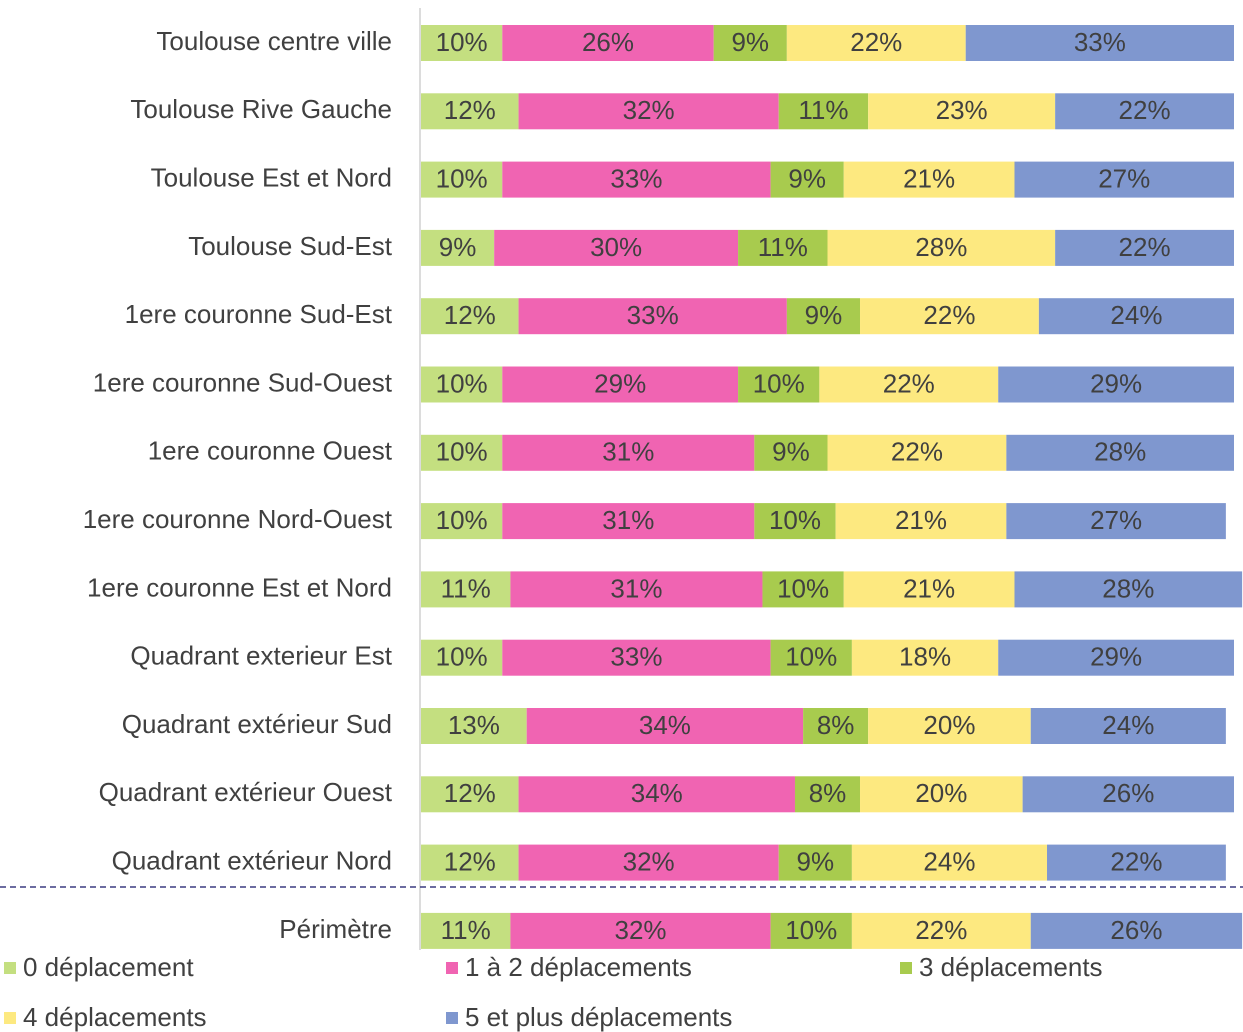 The width and height of the screenshot is (1243, 1032). What do you see at coordinates (578, 967) in the screenshot?
I see `legend-label: 1 à 2 déplacements` at bounding box center [578, 967].